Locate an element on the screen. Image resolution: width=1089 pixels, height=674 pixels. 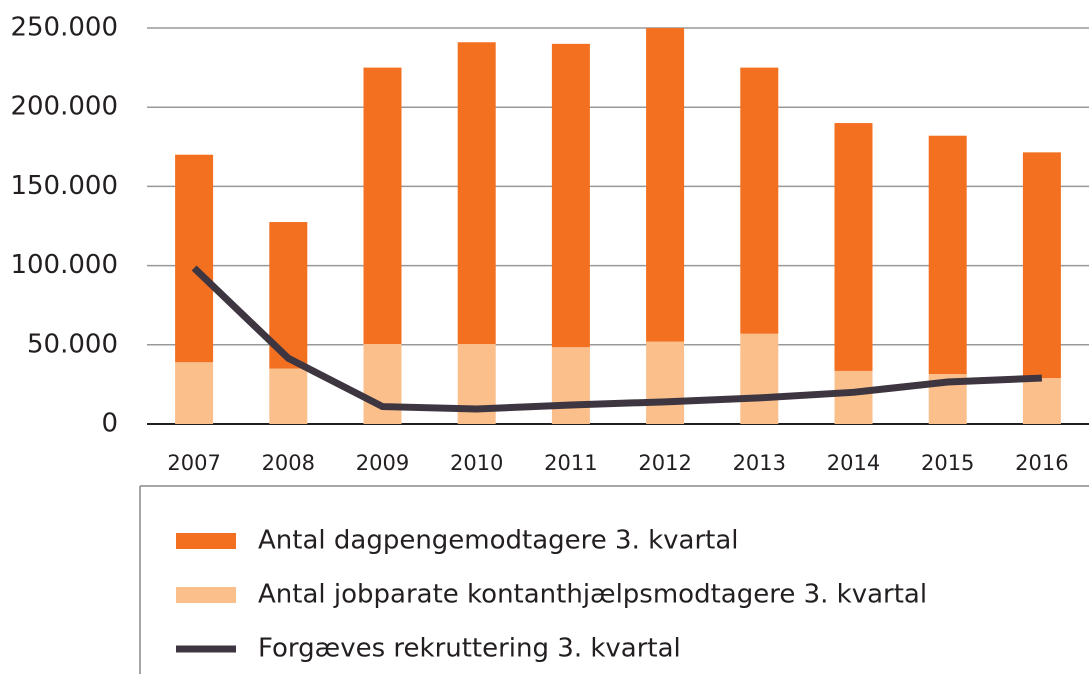
y-tick-label: 0 is located at coordinates (109, 424).